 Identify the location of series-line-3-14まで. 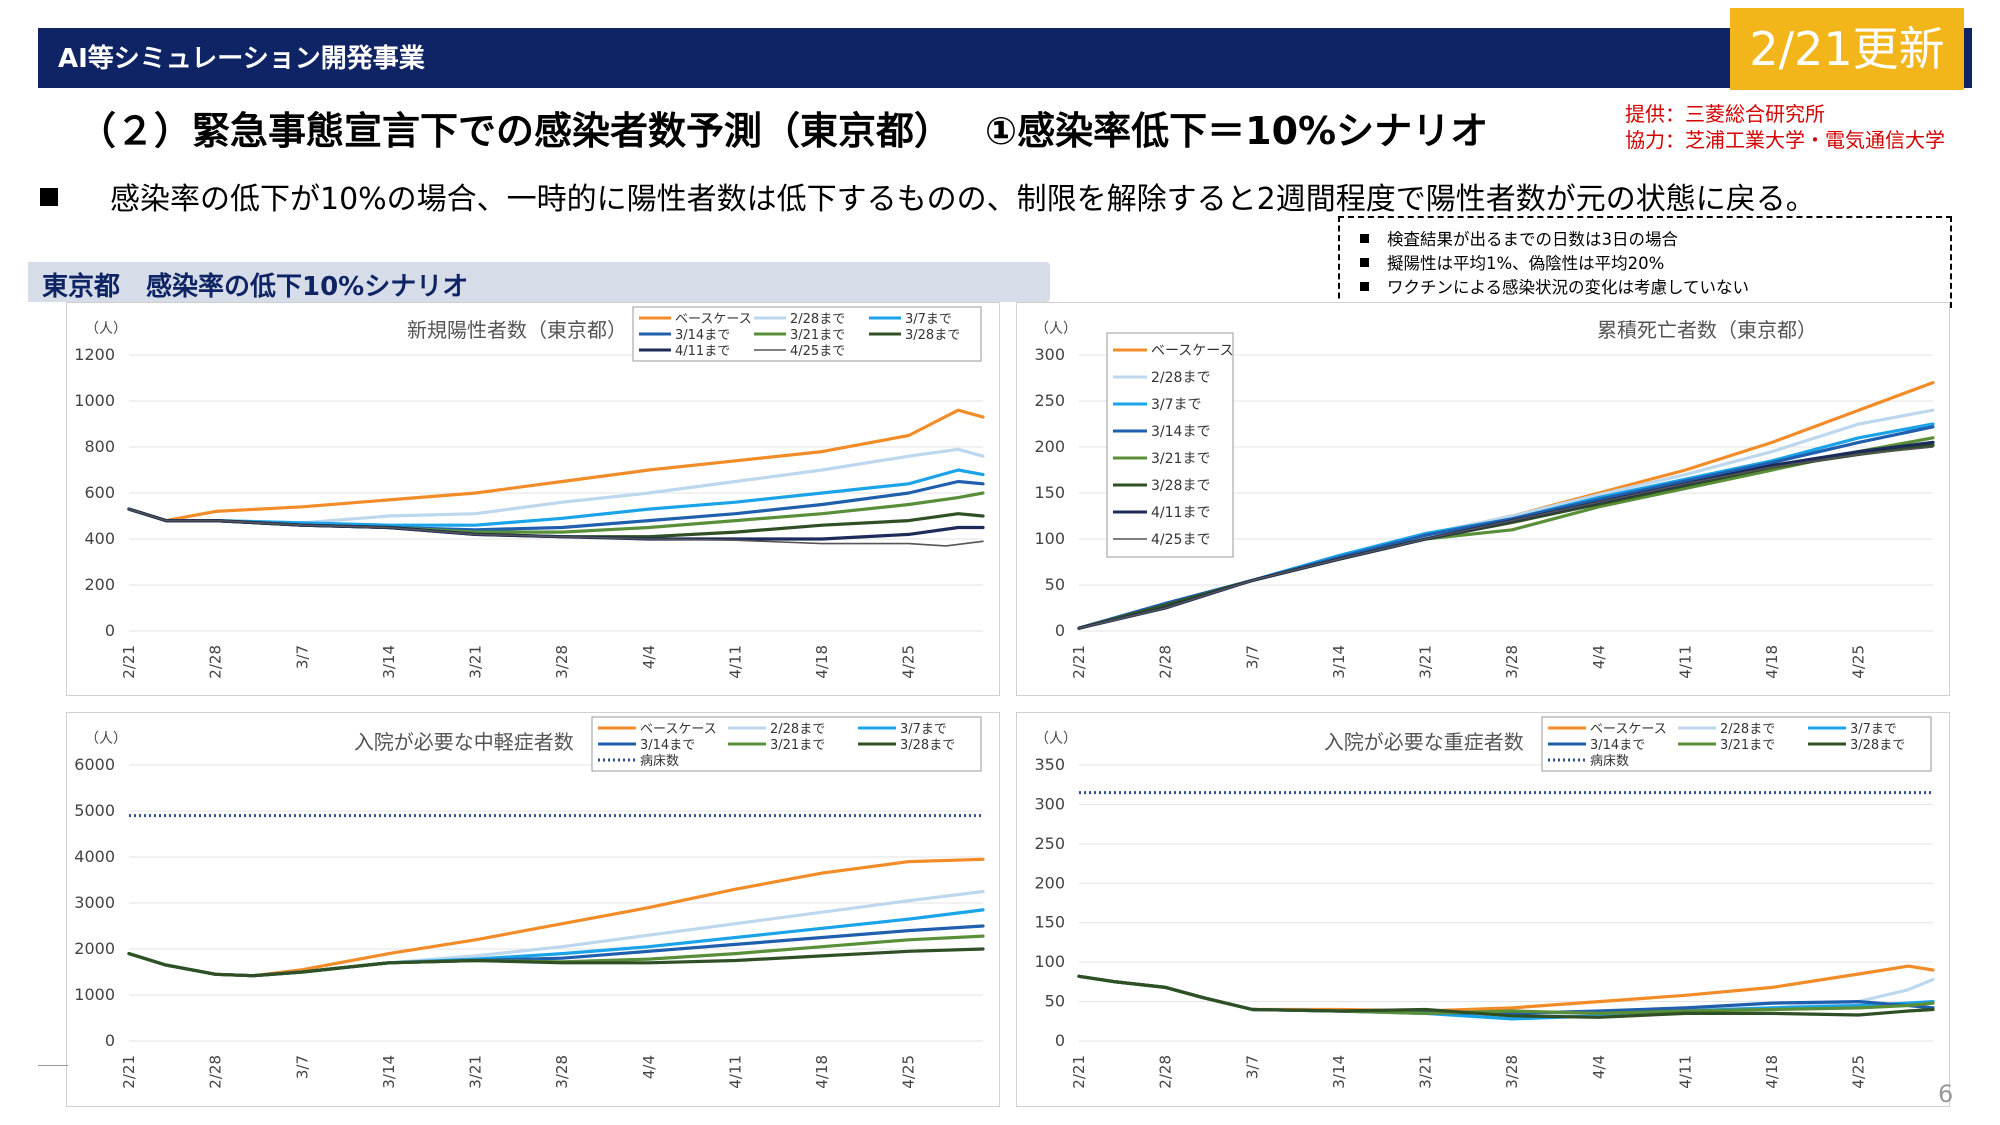
(556, 951).